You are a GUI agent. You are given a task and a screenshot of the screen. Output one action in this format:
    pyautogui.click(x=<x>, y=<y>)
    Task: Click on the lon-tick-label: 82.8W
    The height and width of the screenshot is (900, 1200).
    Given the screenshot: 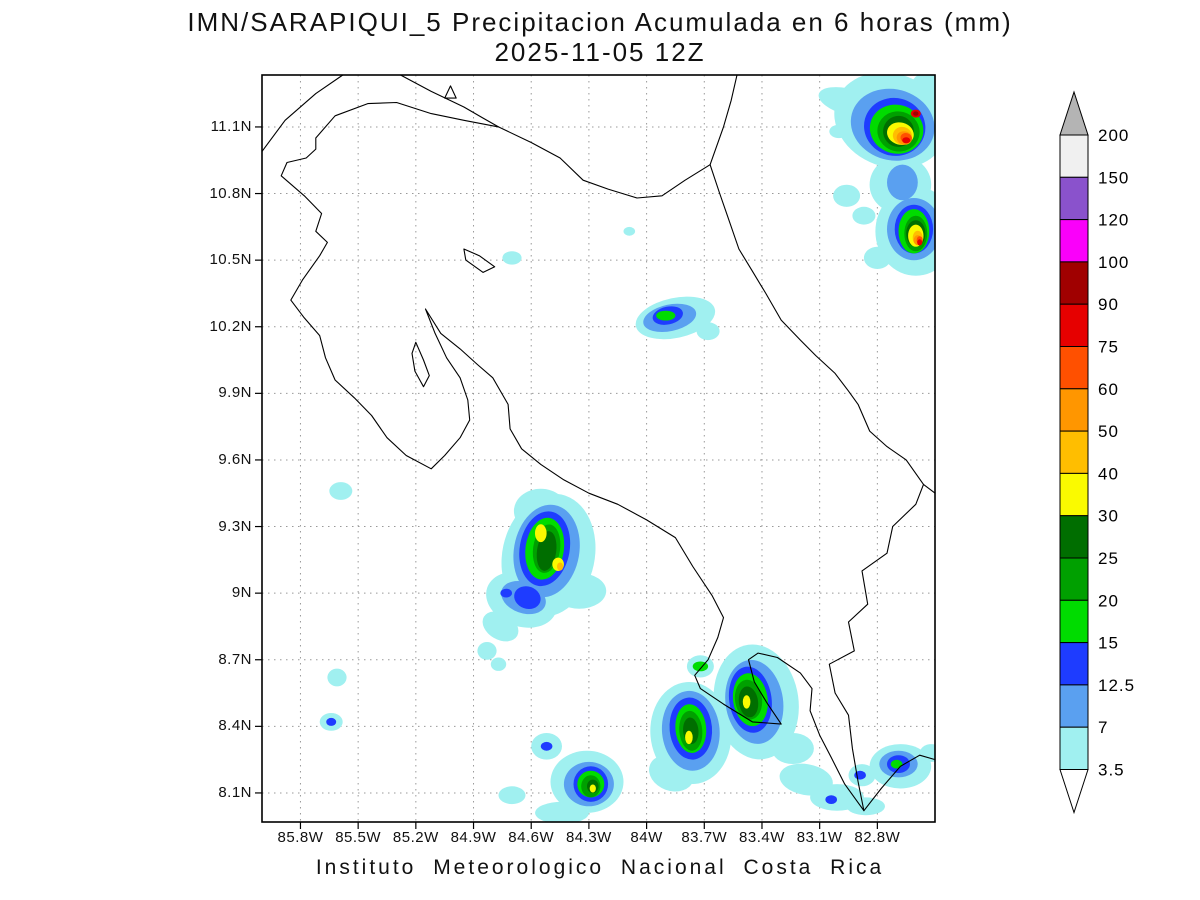 What is the action you would take?
    pyautogui.click(x=877, y=837)
    